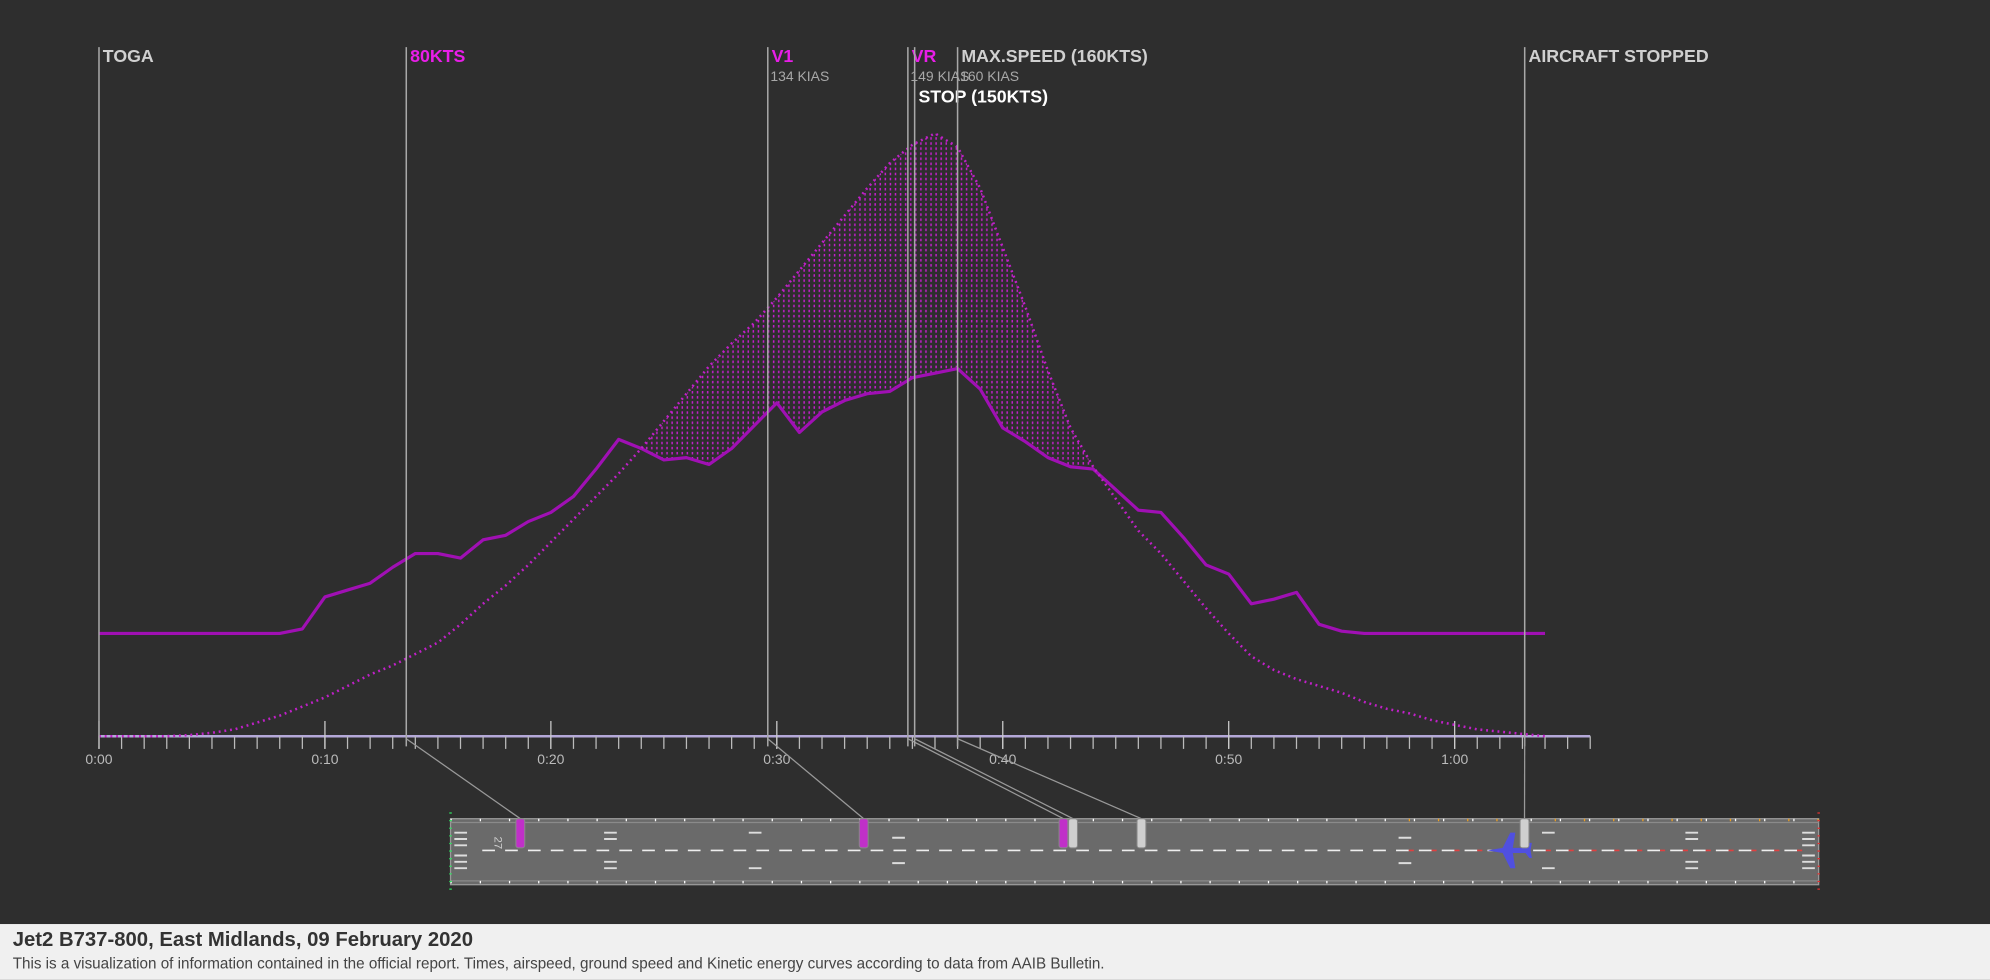 The height and width of the screenshot is (980, 1990). What do you see at coordinates (497, 842) in the screenshot?
I see `runway-label: 27` at bounding box center [497, 842].